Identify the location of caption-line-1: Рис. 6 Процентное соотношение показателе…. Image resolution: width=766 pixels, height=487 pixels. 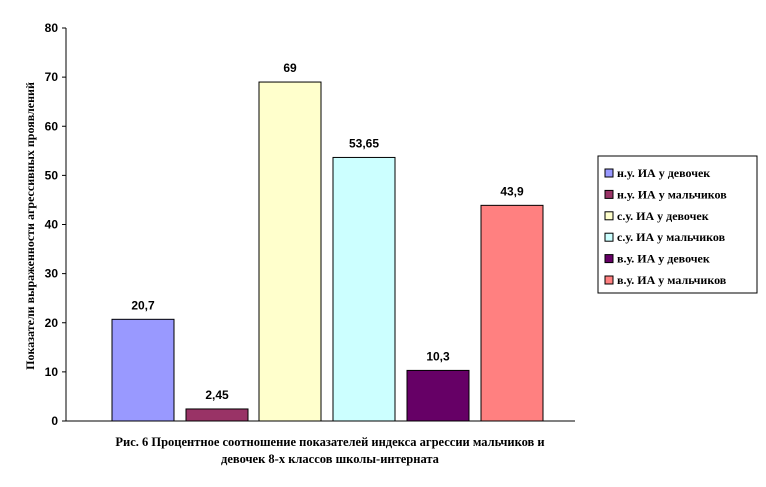
(330, 442).